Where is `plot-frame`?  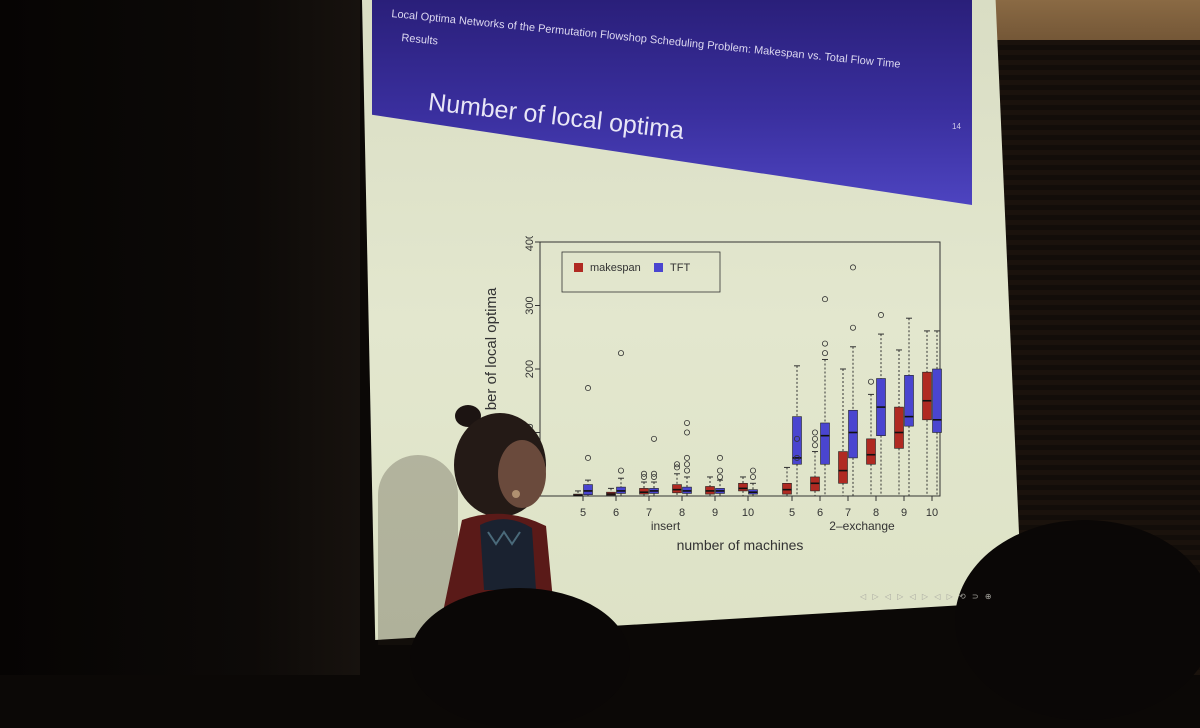
plot-frame is located at coordinates (740, 369).